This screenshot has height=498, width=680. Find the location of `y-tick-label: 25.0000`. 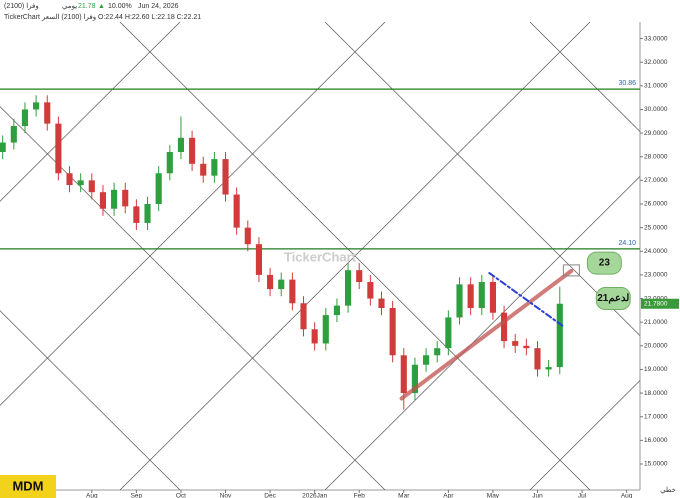

y-tick-label: 25.0000 is located at coordinates (656, 227).